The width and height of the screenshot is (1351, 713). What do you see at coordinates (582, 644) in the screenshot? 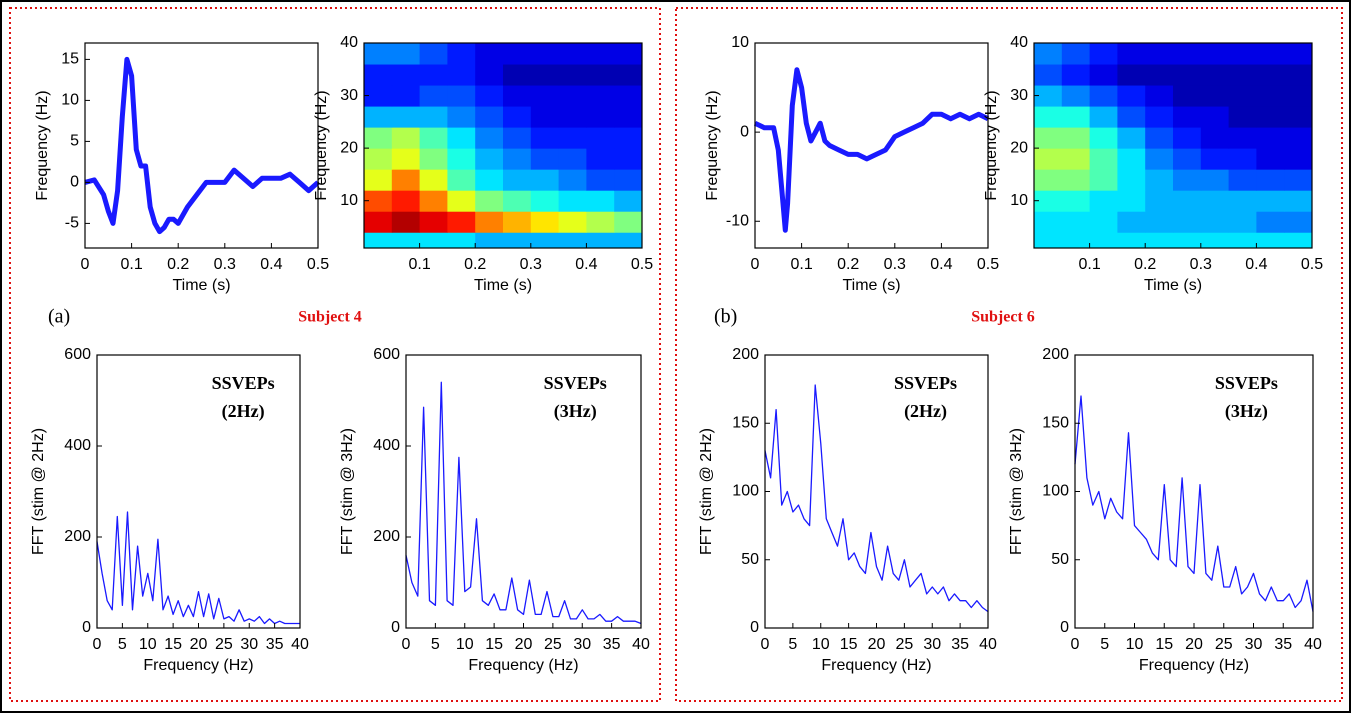
I see `x-tick-label: 30` at bounding box center [582, 644].